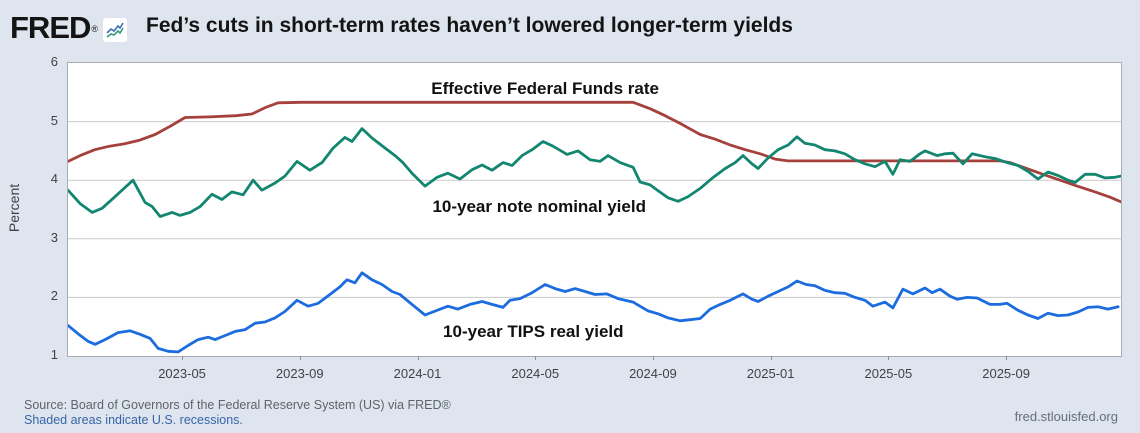 Image resolution: width=1140 pixels, height=433 pixels. What do you see at coordinates (133, 420) in the screenshot?
I see `recession-note-link: Shaded areas indicate U.S. recessions.` at bounding box center [133, 420].